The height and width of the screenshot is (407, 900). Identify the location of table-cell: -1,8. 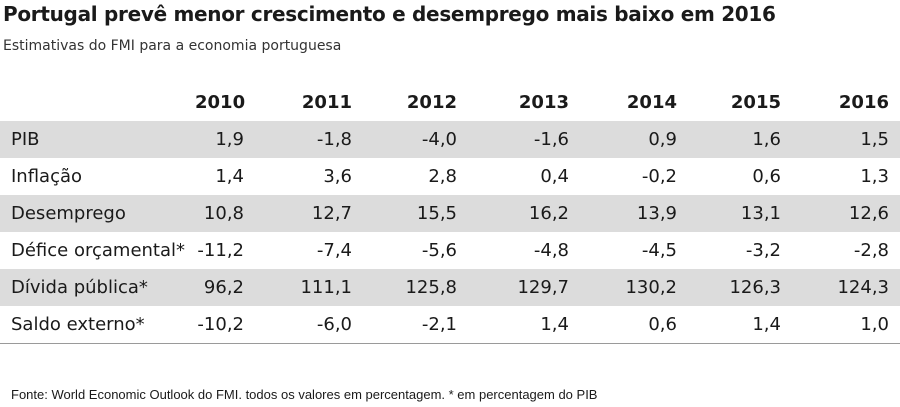
(309, 139).